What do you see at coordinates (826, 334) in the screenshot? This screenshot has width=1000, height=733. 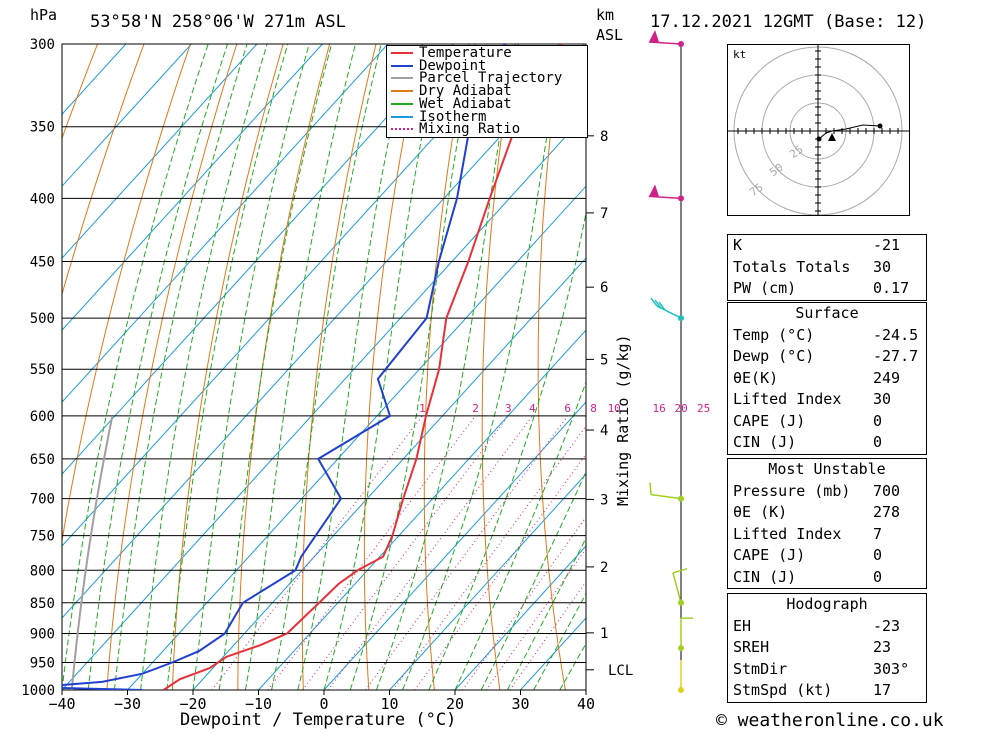 I see `surface-row-temp: Temp (°C) -24.5` at bounding box center [826, 334].